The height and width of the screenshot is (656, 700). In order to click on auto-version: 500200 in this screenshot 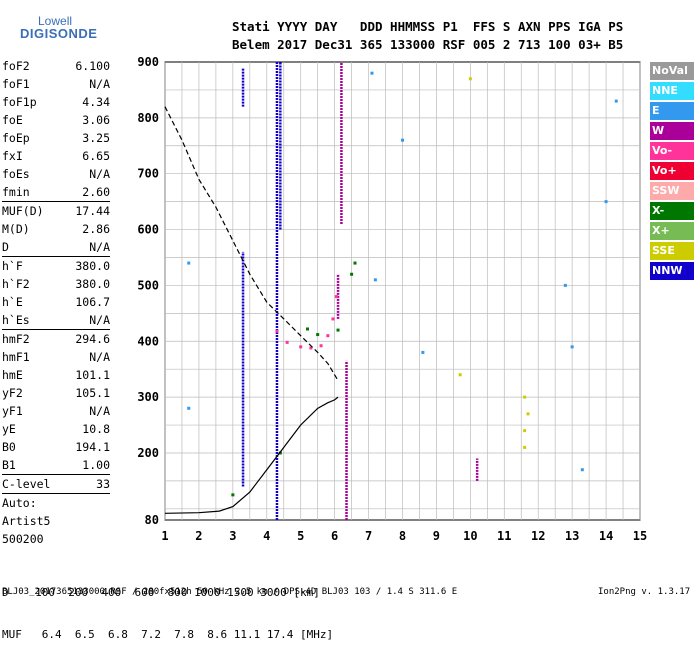, I will do `click(23, 539)`.